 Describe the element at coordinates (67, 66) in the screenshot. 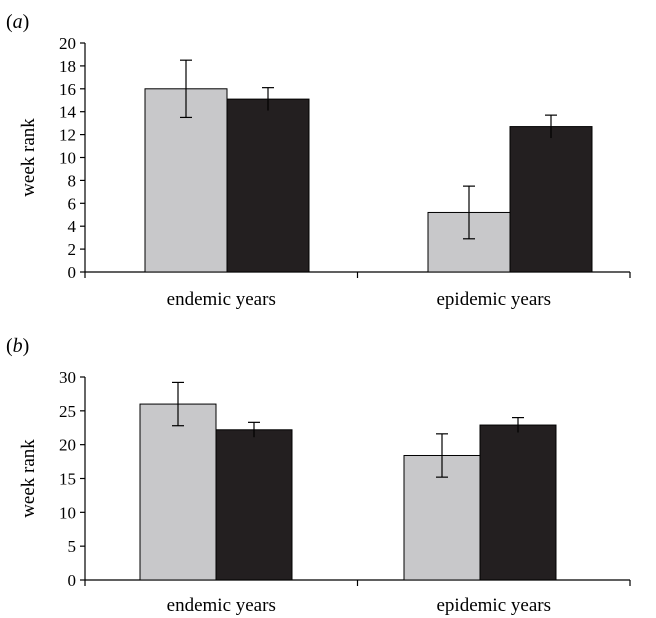

I see `y-tick-label: 18` at that location.